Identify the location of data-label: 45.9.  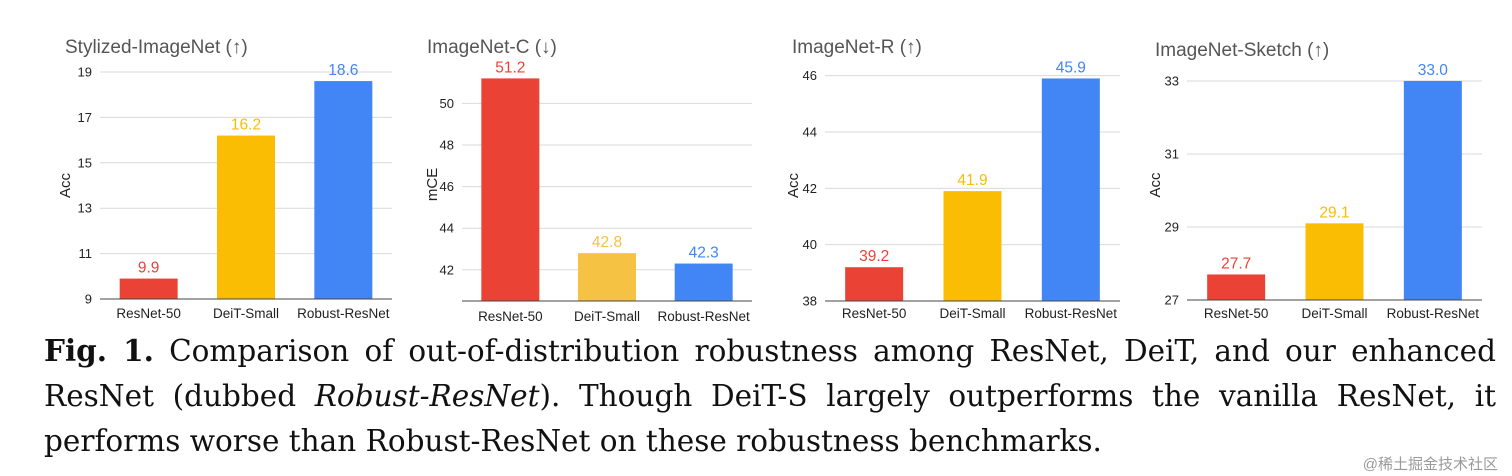
(1071, 67).